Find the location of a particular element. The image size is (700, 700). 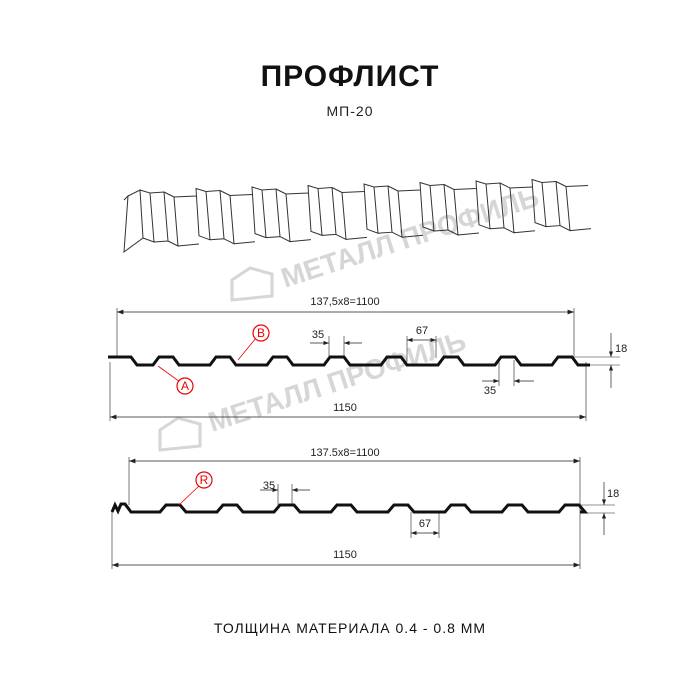

watermark-logo-1: МЕТАЛЛ ПРОФИЛЬ is located at coordinates (386, 241).